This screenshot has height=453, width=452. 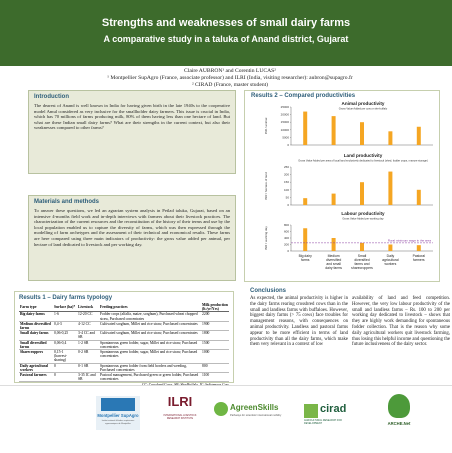 I want to click on y-axis-label: INR / hectare of land, so click(x=266, y=186).